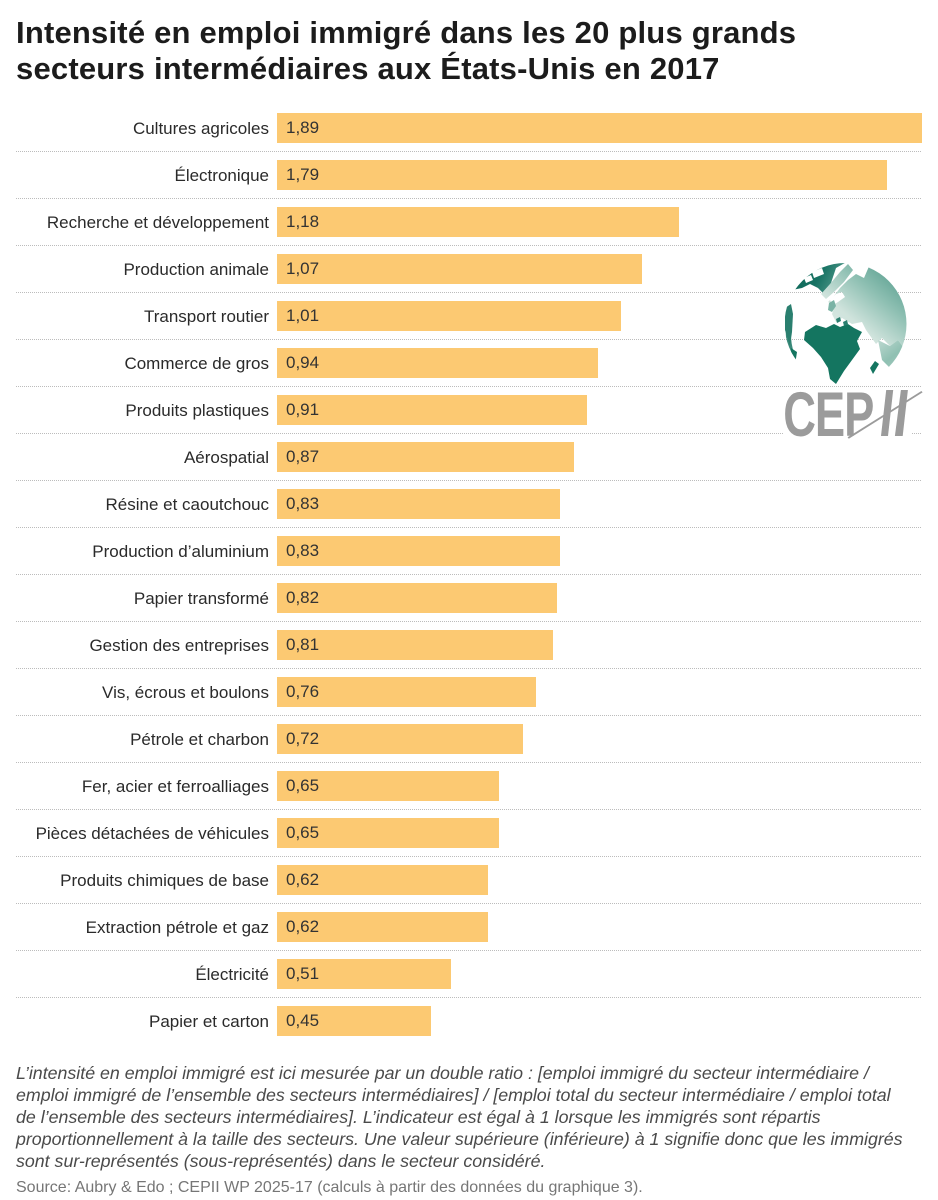 The height and width of the screenshot is (1200, 938). Describe the element at coordinates (828, 411) in the screenshot. I see `svg-text: CEP` at that location.